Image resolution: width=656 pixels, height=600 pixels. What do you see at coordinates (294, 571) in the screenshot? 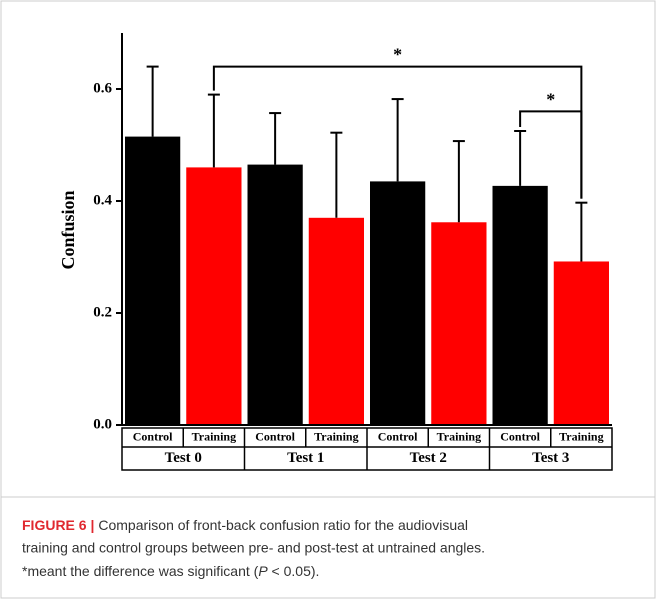
I see `caption-text: < 0.05).` at bounding box center [294, 571].